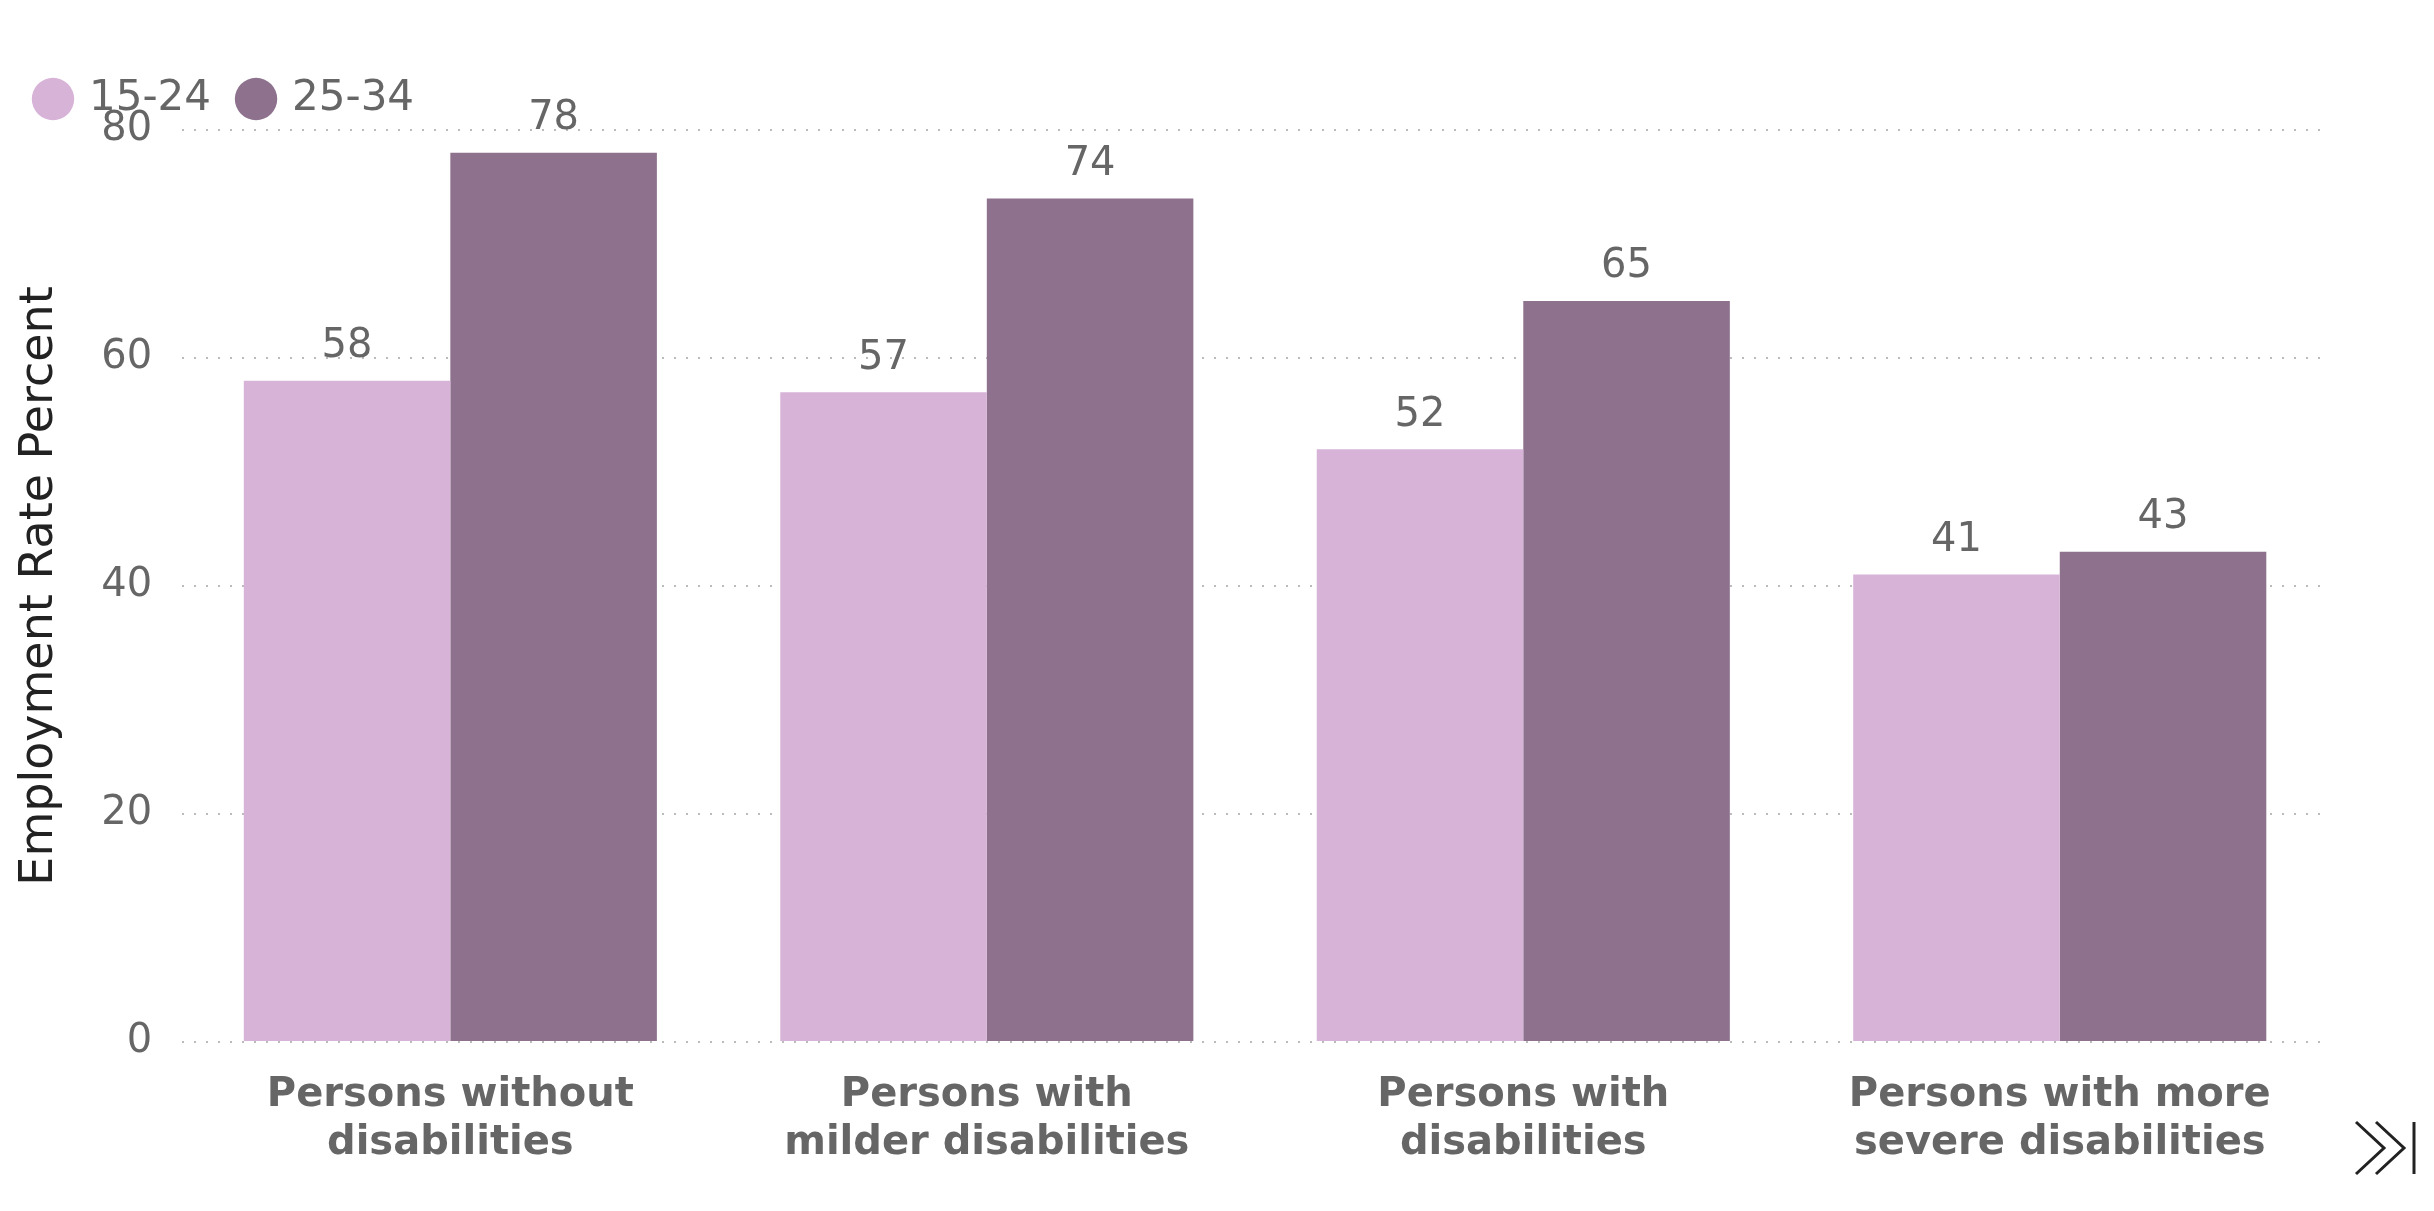 The width and height of the screenshot is (2434, 1211). I want to click on y-tick-label: 40, so click(127, 582).